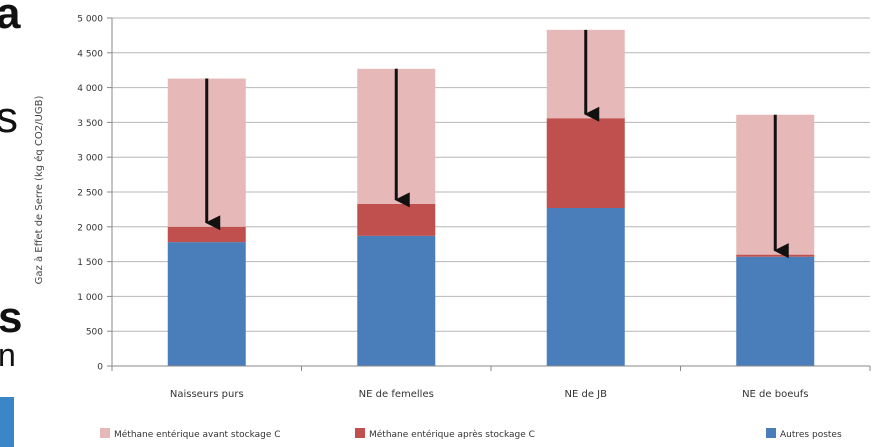 This screenshot has height=447, width=882. Describe the element at coordinates (90, 263) in the screenshot. I see `y-tick-label: 1 500` at that location.